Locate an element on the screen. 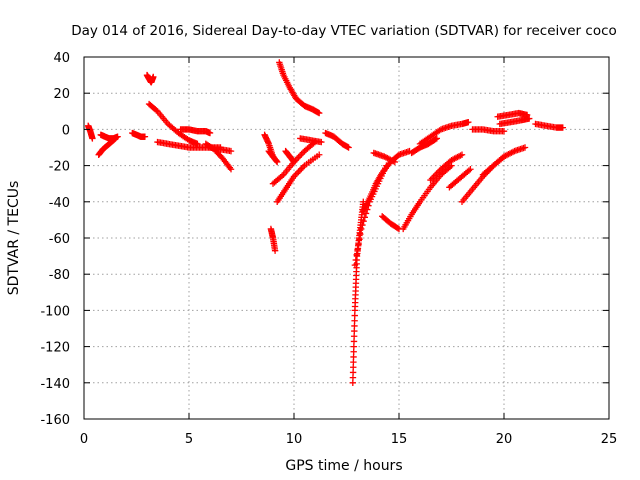 The height and width of the screenshot is (480, 640). y-tick-label: -60 is located at coordinates (59, 239).